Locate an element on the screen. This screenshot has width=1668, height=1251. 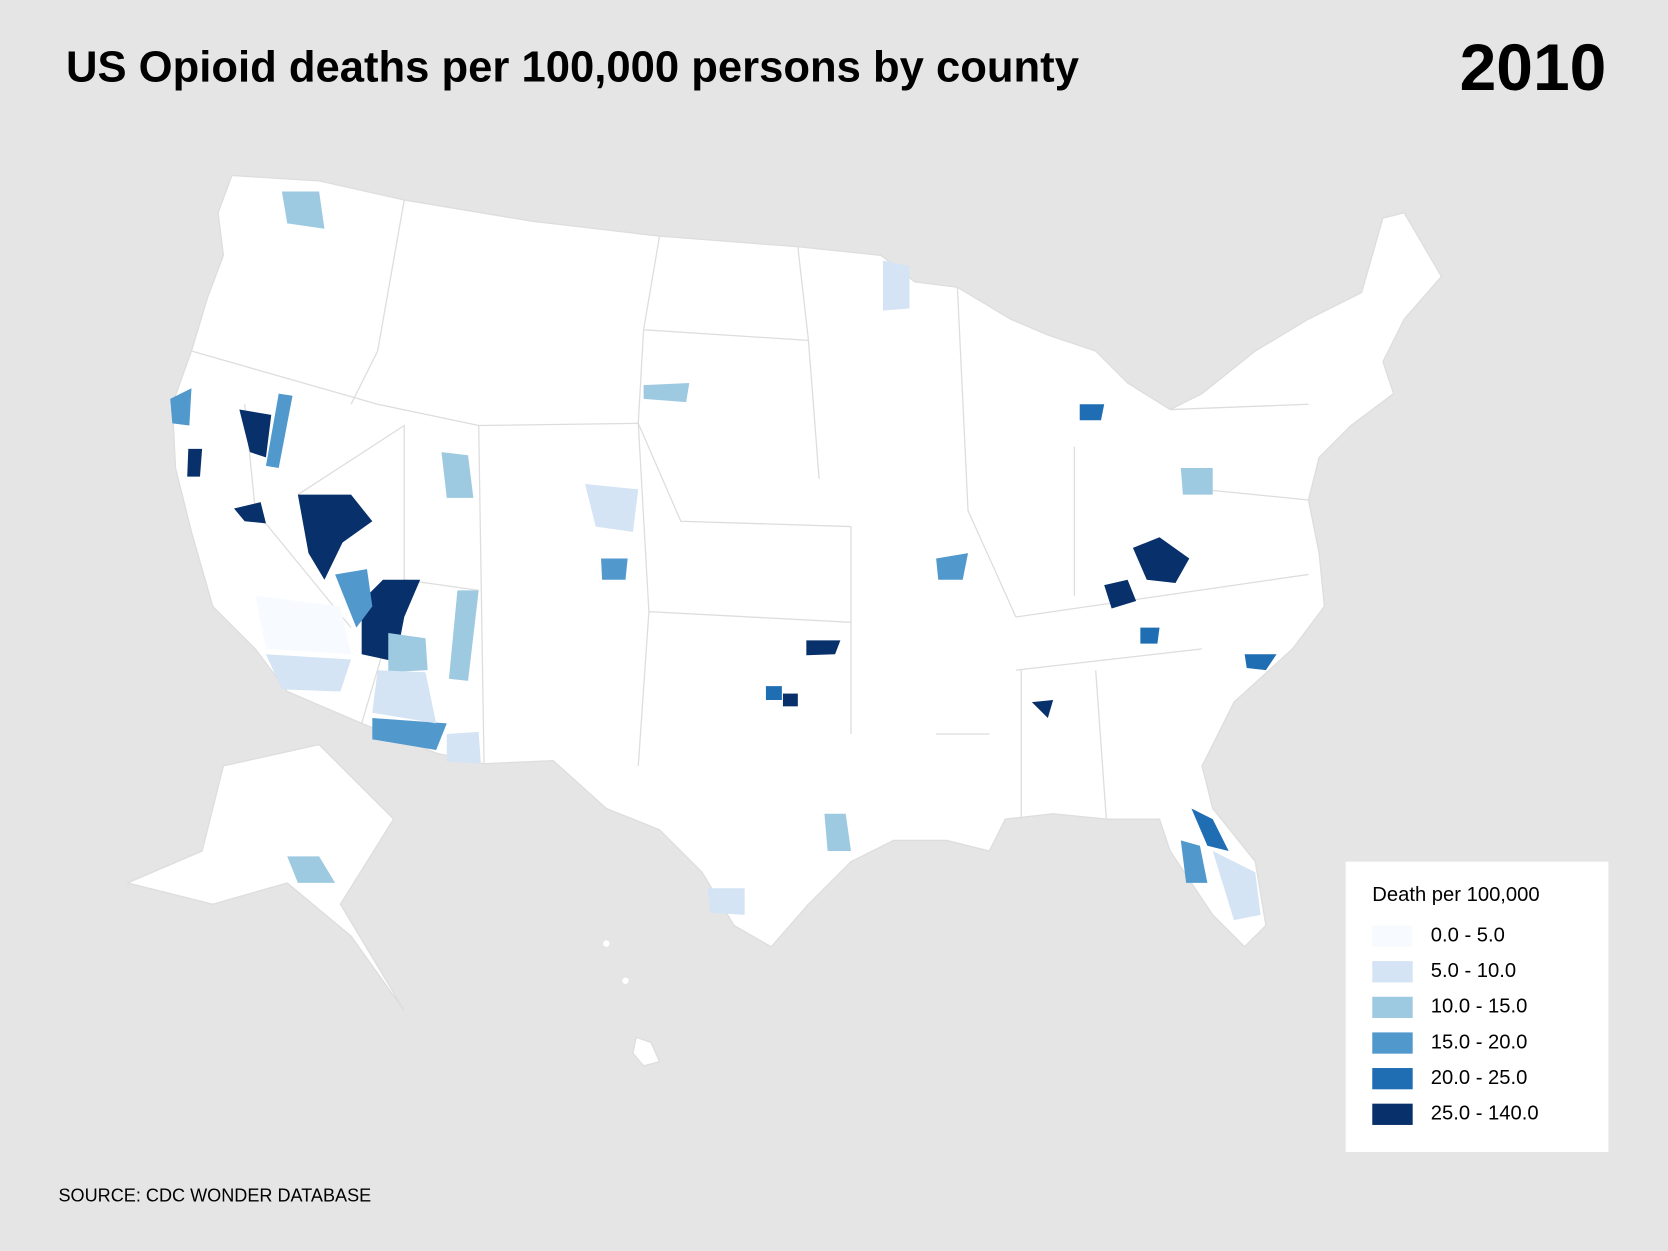
year: 2010 is located at coordinates (1533, 67).